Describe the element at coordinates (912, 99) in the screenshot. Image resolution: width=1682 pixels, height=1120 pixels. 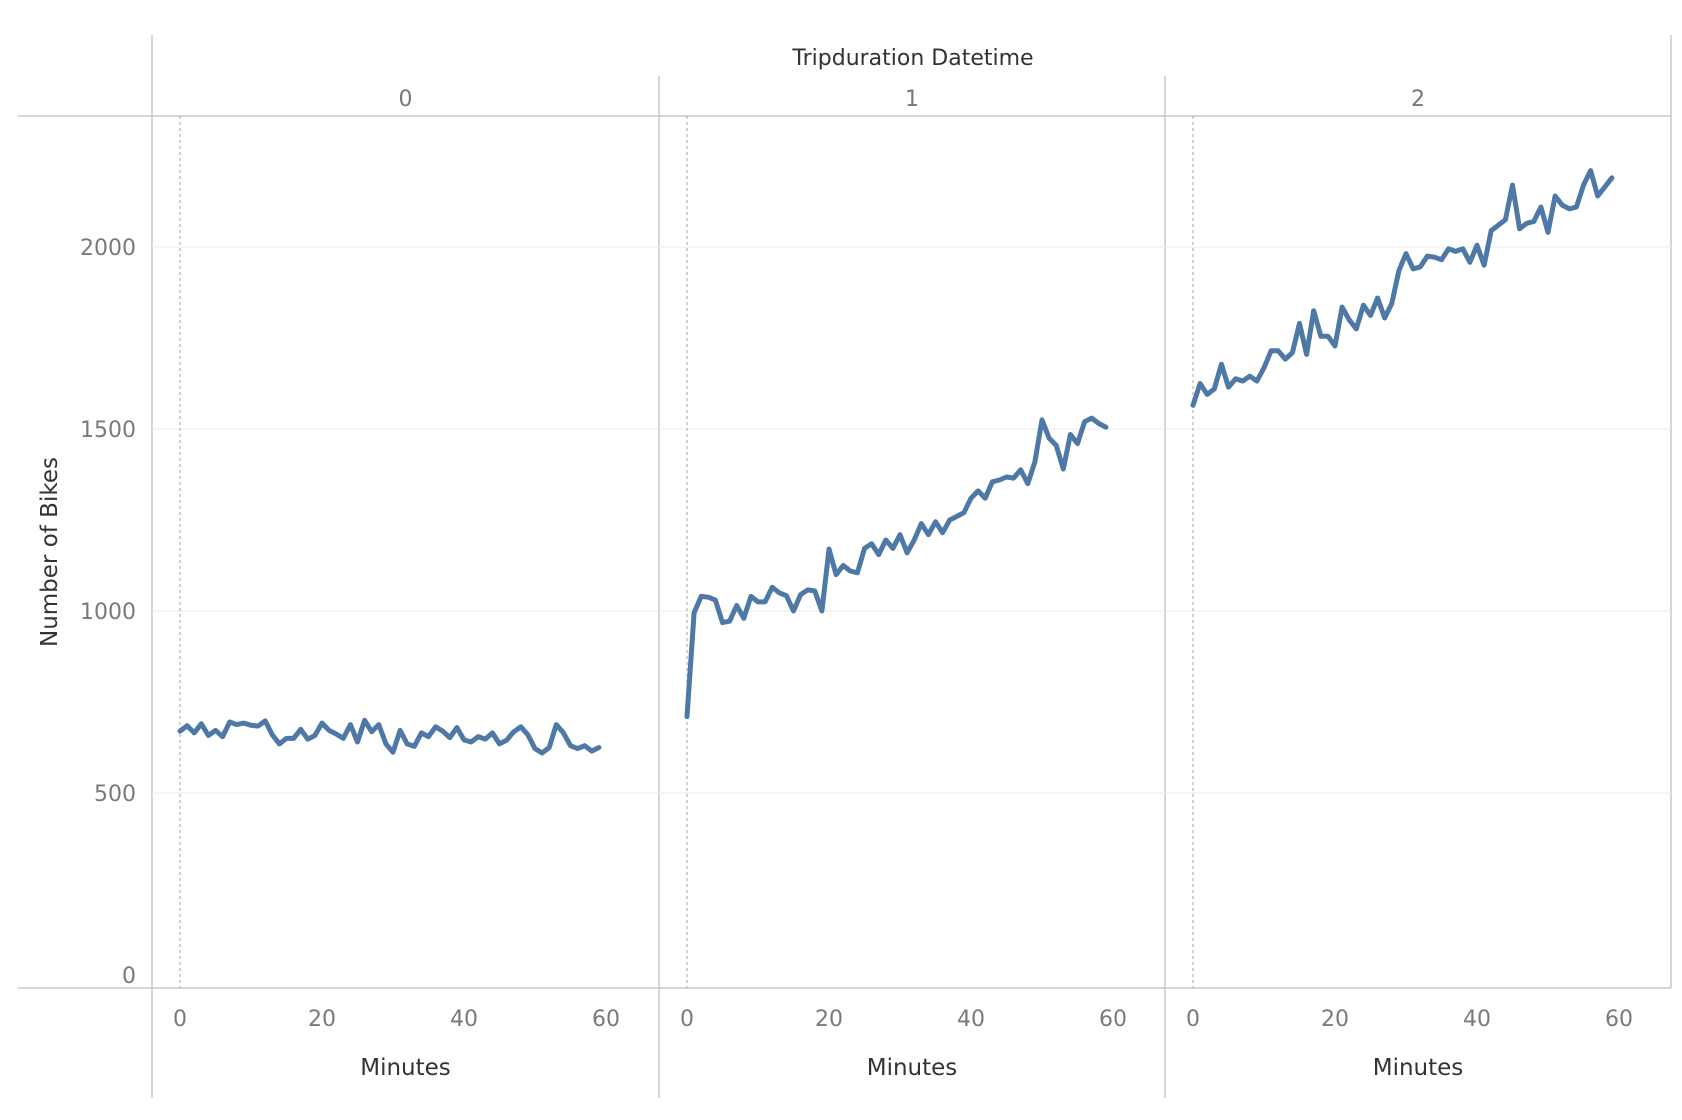
I see `panel-header-label: 1` at that location.